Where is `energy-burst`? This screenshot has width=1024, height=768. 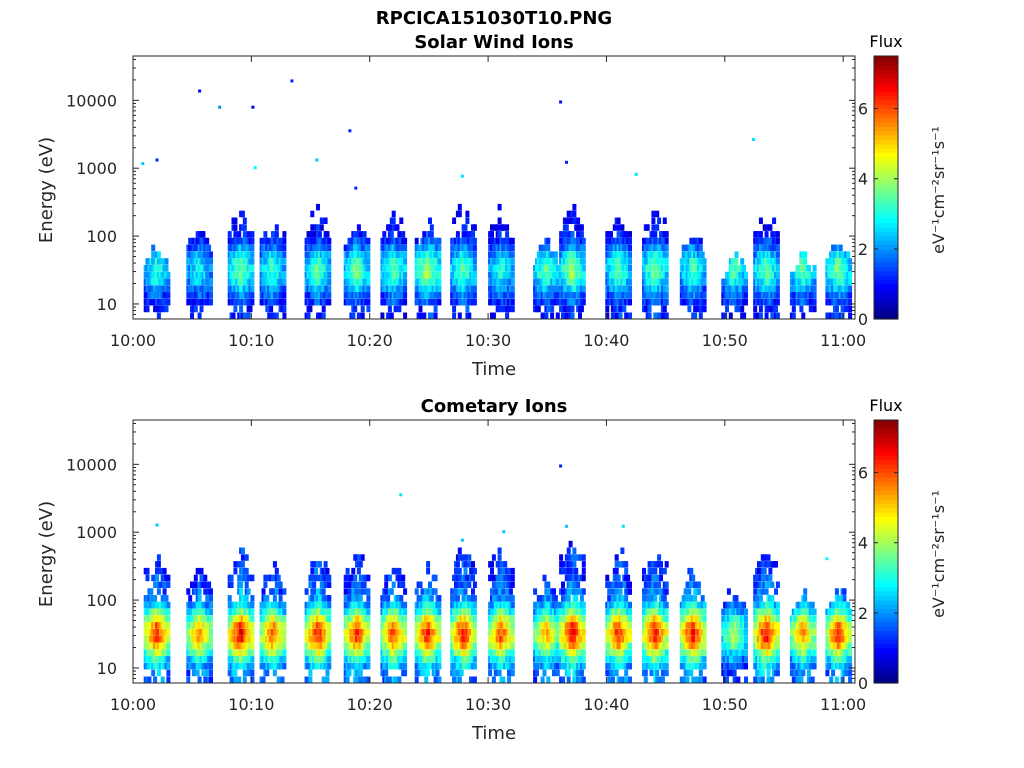
energy-burst is located at coordinates (734, 285).